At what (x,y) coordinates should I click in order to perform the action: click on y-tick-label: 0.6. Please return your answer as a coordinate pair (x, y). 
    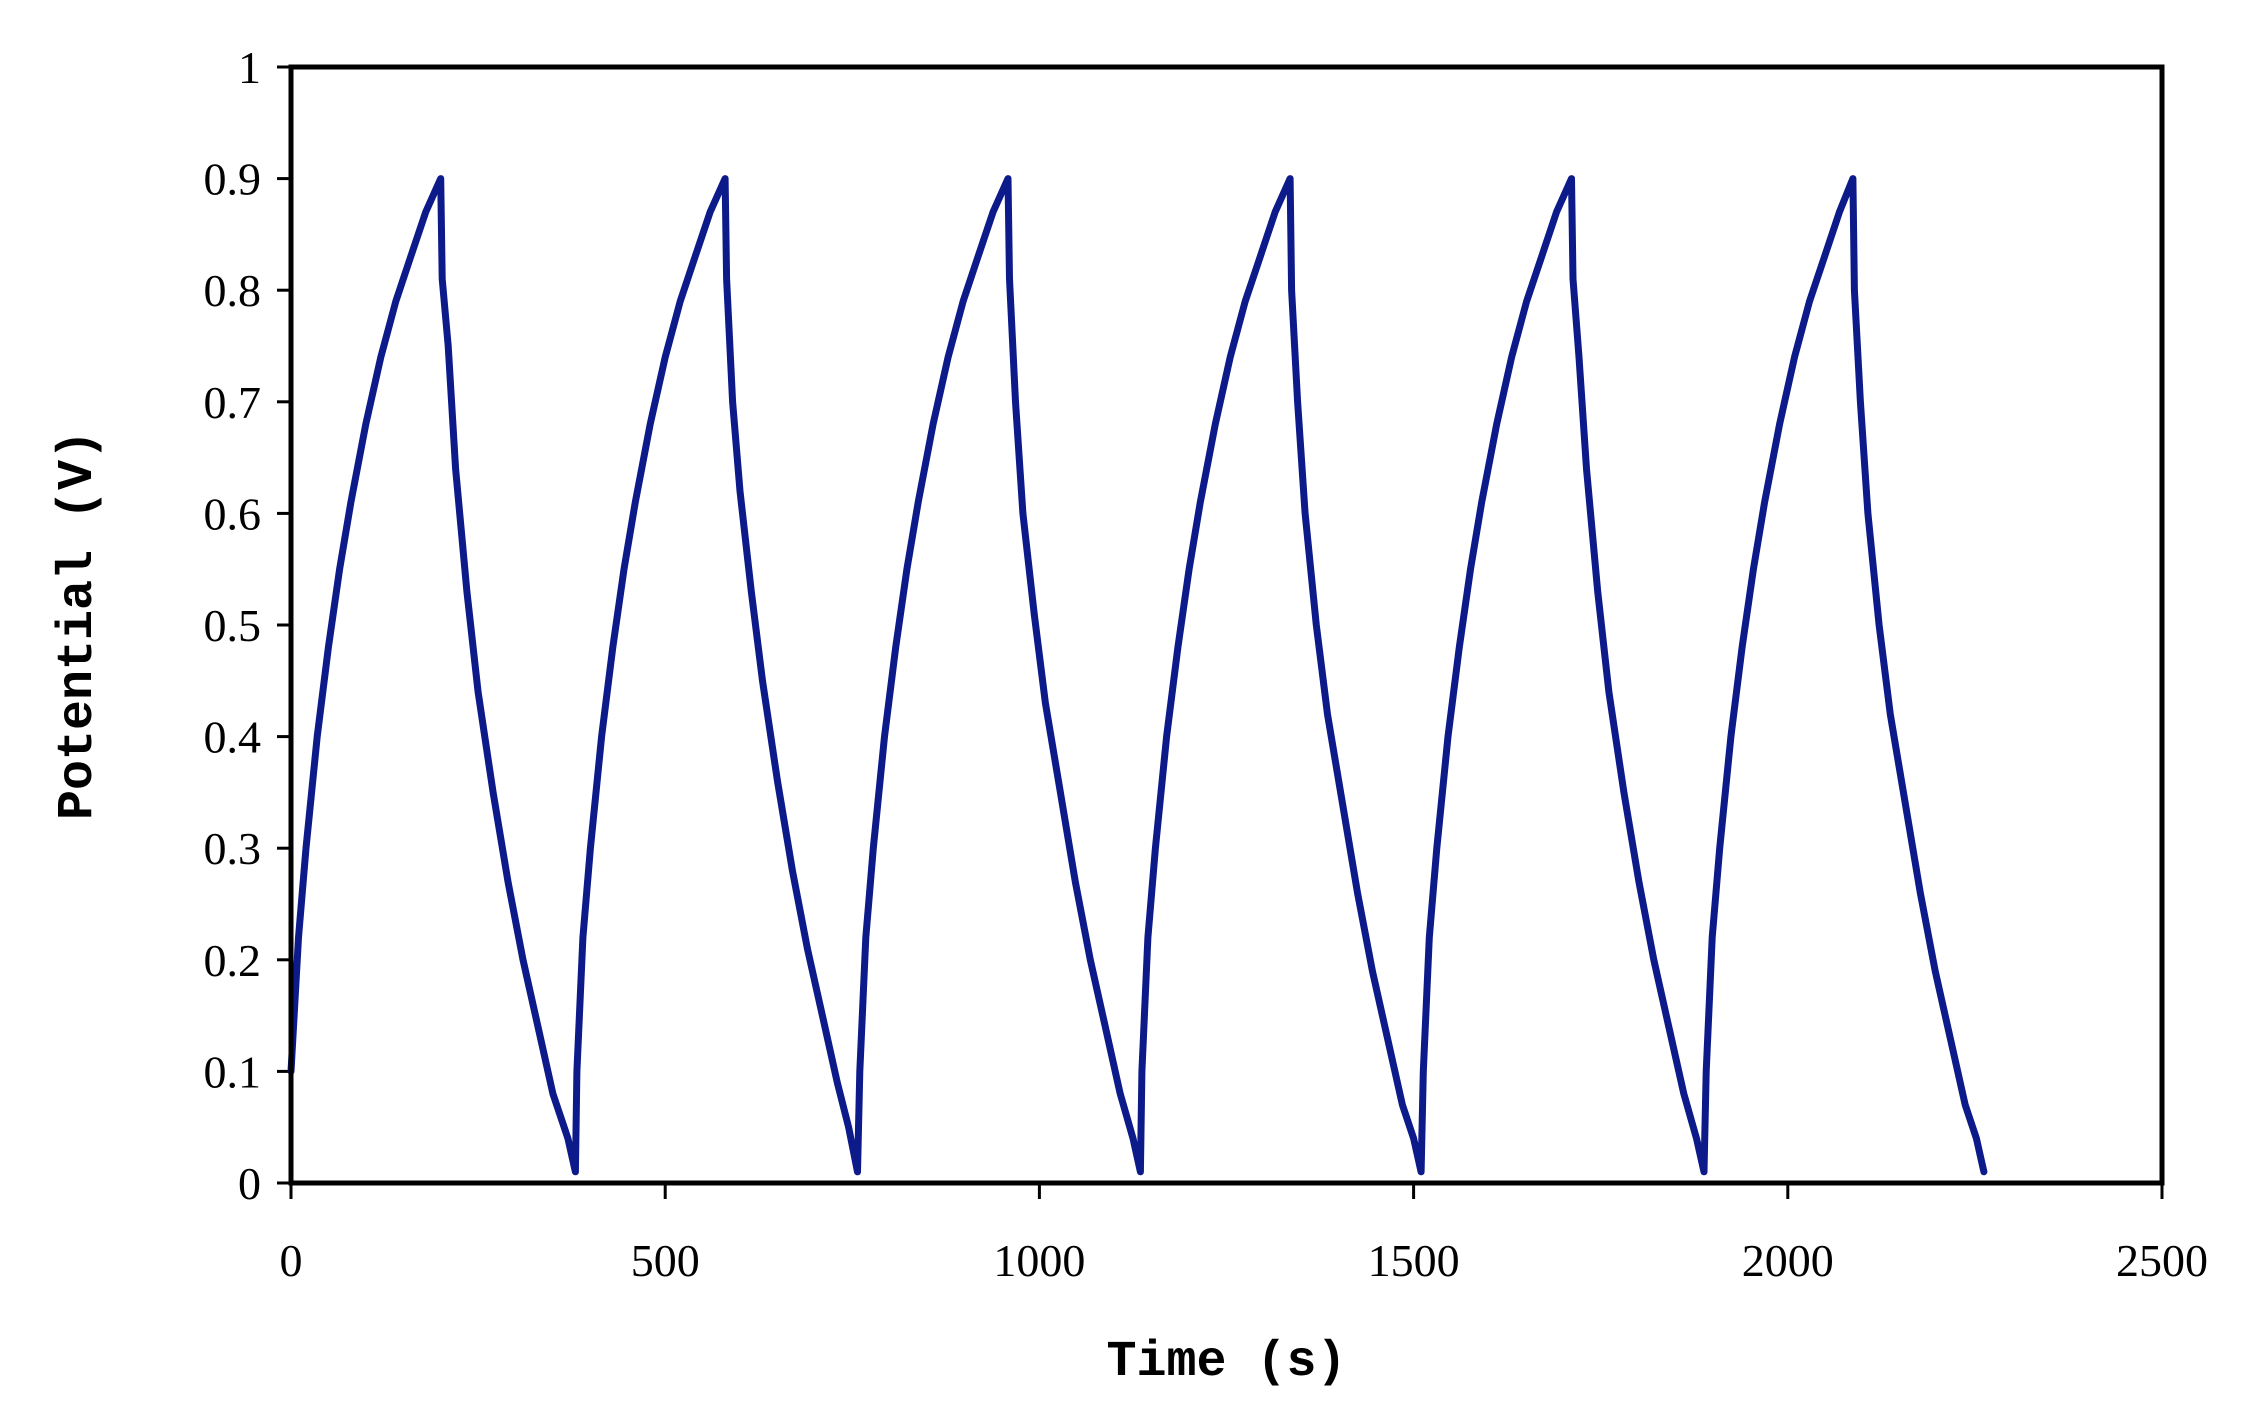
    Looking at the image, I should click on (233, 513).